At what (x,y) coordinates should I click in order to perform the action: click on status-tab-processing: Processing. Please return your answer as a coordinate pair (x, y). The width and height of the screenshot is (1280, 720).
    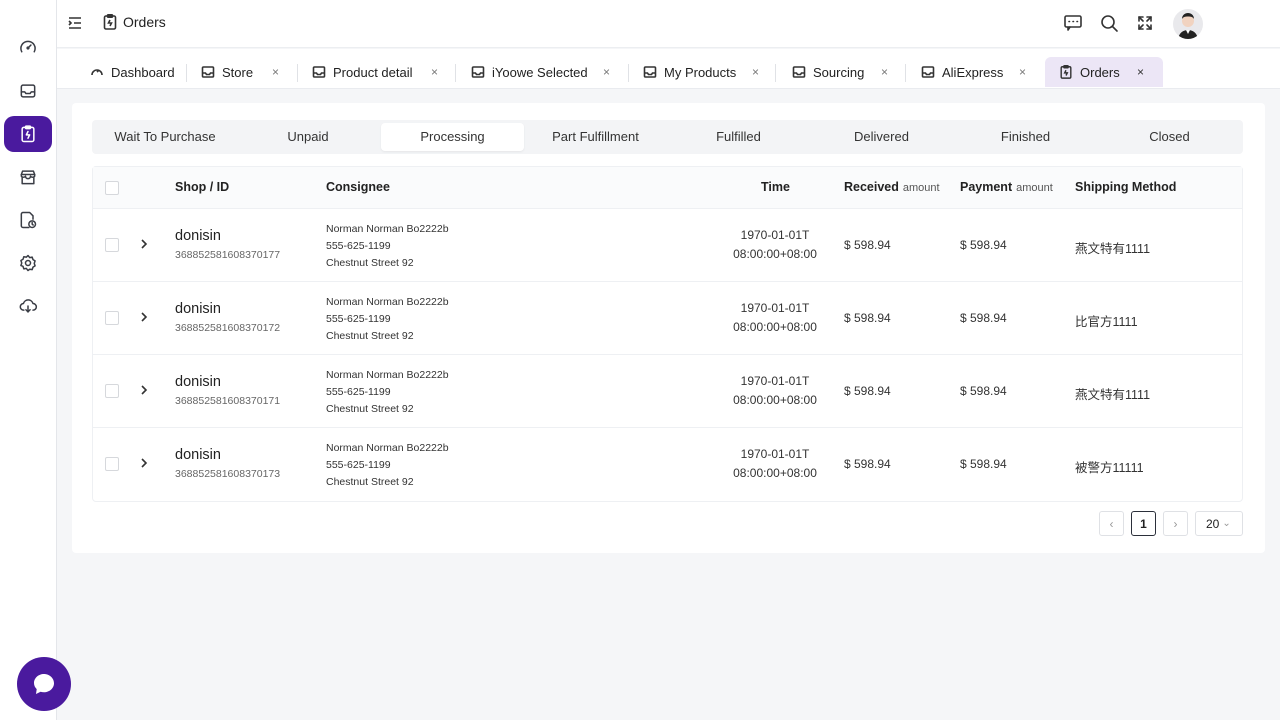
    Looking at the image, I should click on (452, 137).